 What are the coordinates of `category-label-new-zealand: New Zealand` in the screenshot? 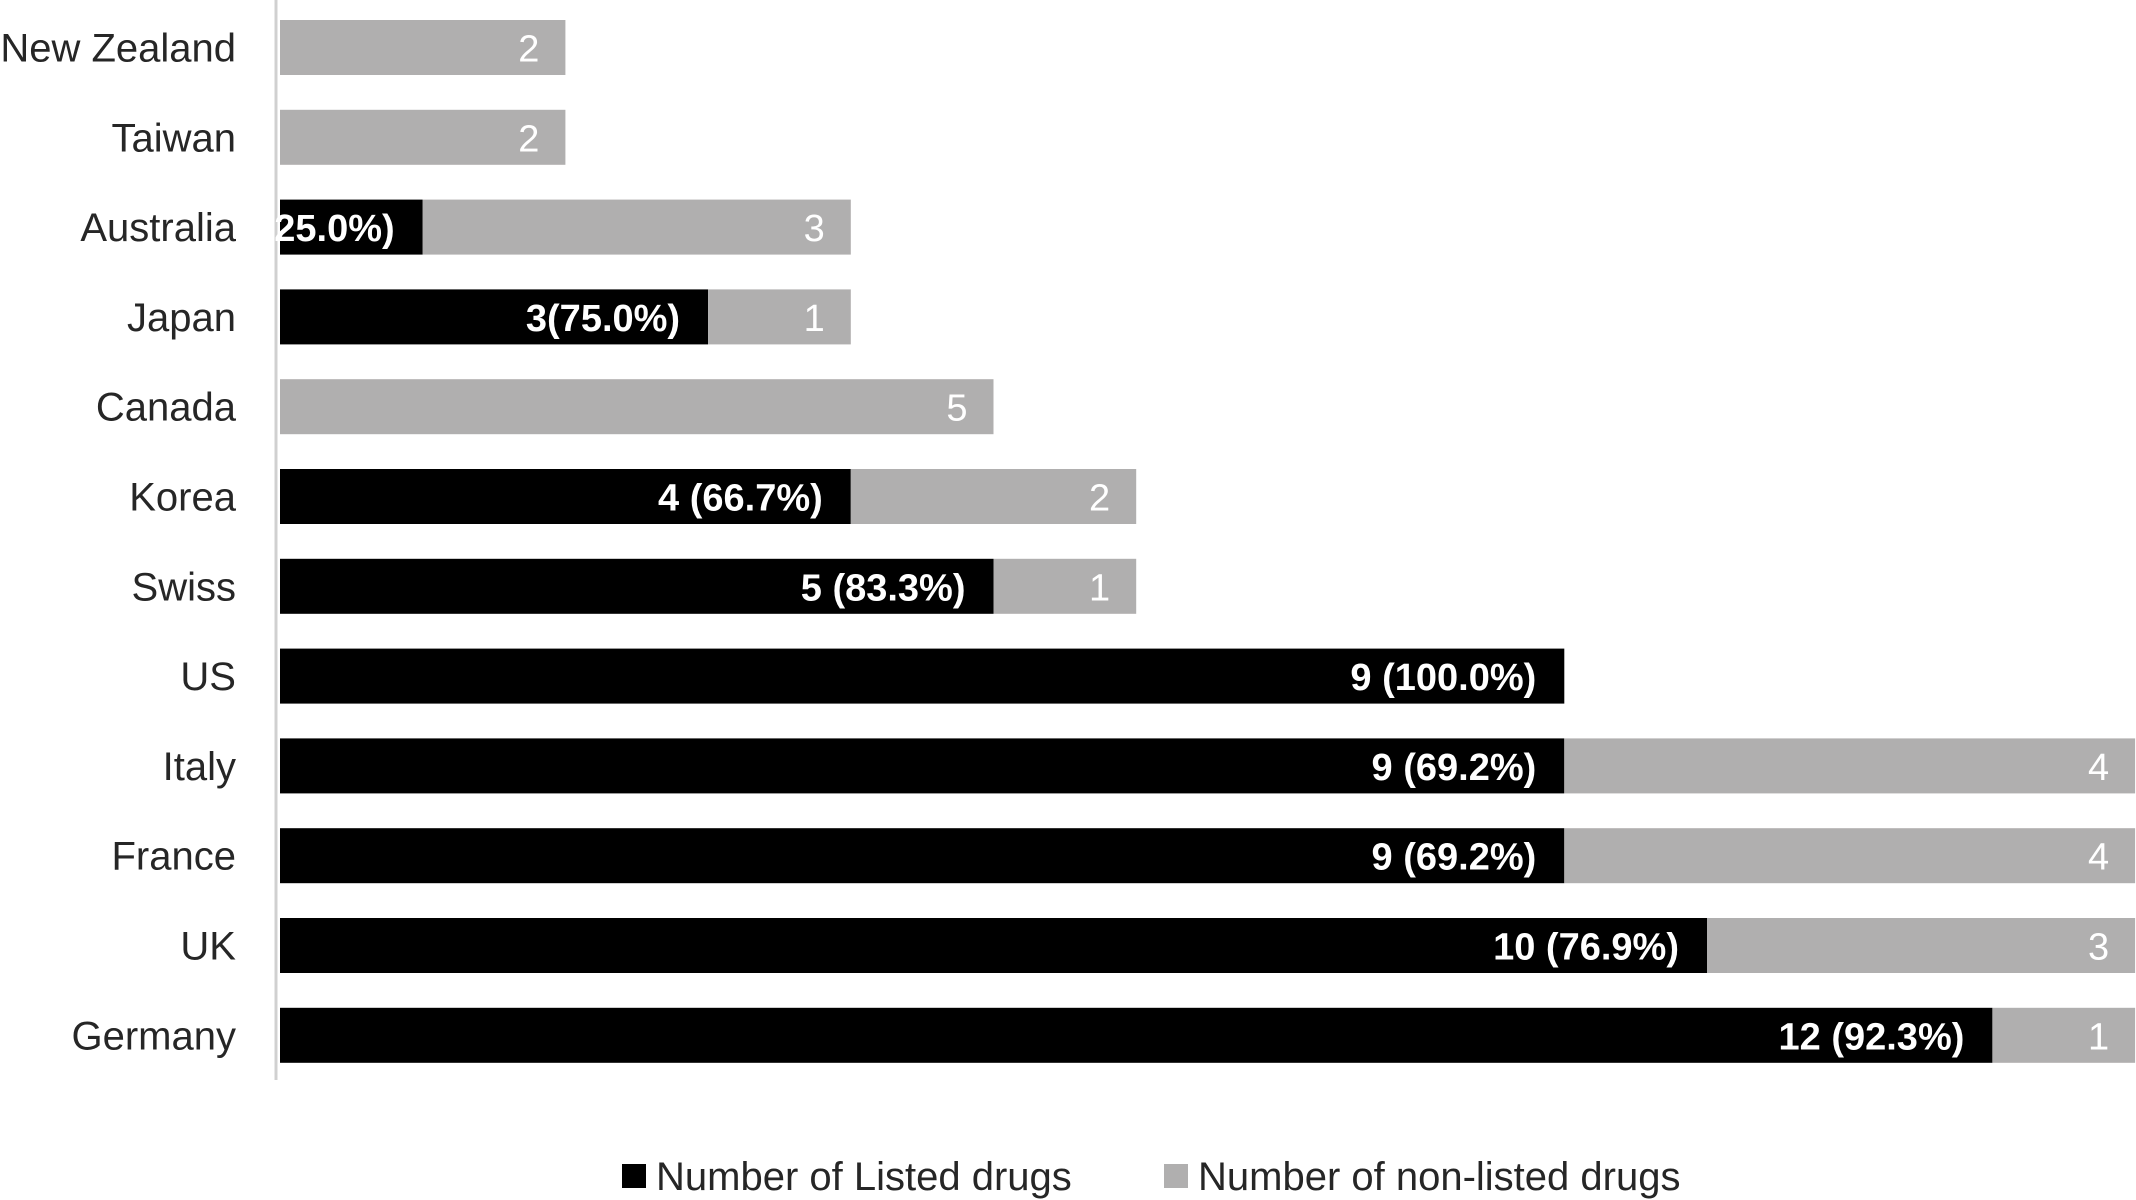 It's located at (118, 49).